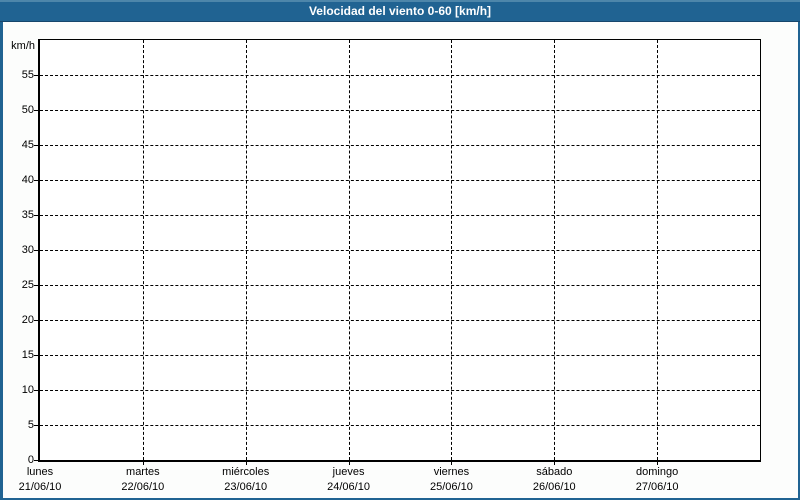 This screenshot has width=800, height=500. What do you see at coordinates (23, 46) in the screenshot?
I see `y-axis-unit-label: km/h` at bounding box center [23, 46].